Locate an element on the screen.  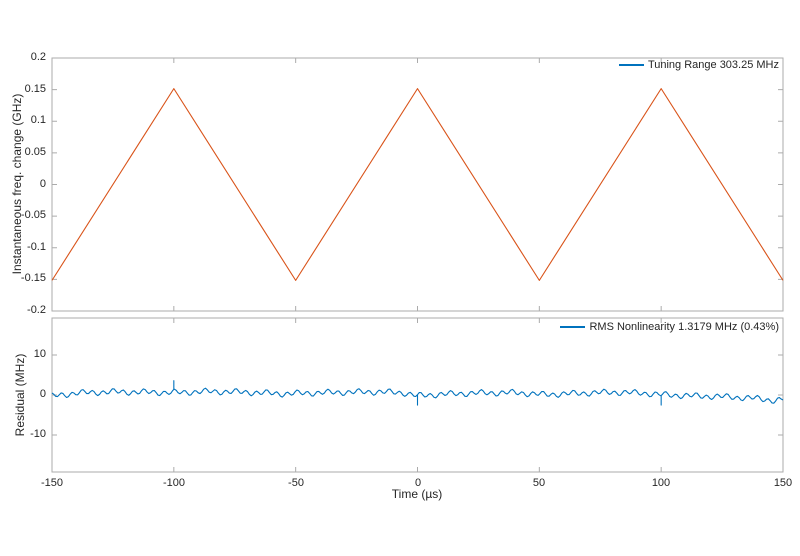
legend-label: Tuning Range 303.25 MHz is located at coordinates (713, 65).